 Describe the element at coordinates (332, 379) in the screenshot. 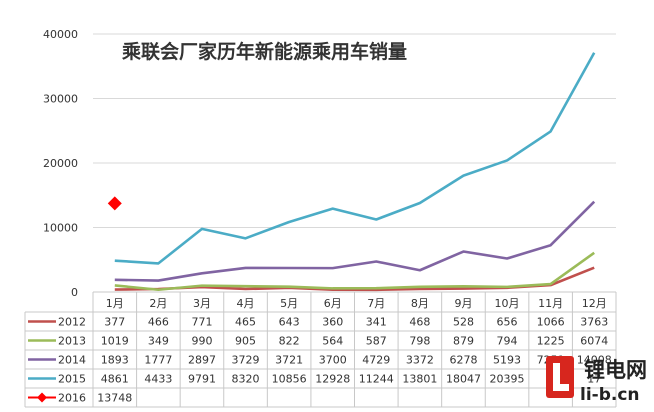

I see `table-cell: 12928` at that location.